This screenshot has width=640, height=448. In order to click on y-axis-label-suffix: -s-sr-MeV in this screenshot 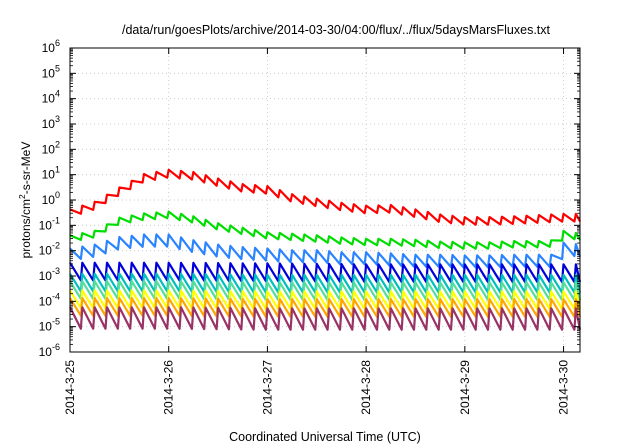, I will do `click(26, 168)`.